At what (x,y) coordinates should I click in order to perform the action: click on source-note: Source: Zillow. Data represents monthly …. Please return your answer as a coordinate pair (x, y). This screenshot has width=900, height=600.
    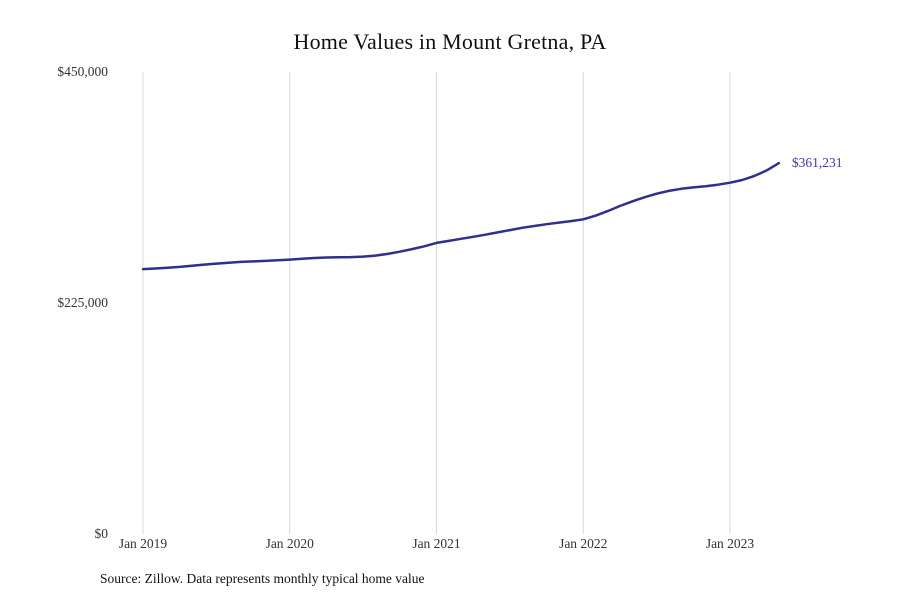
    Looking at the image, I should click on (262, 578).